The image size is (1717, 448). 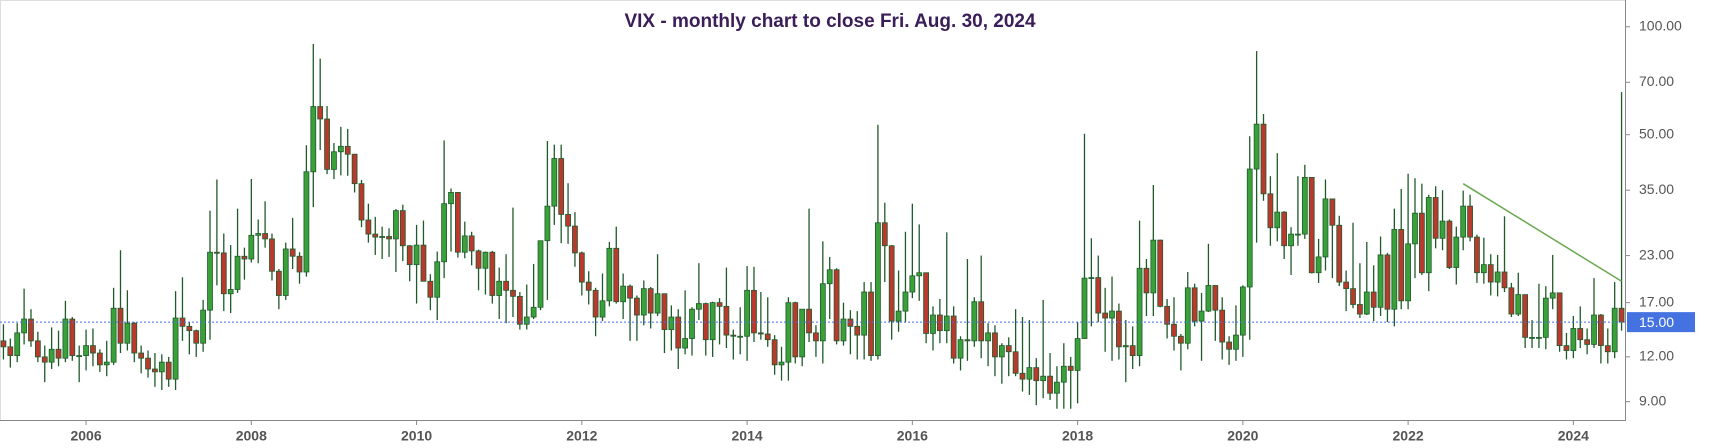 I want to click on price-label-box, so click(x=1661, y=322).